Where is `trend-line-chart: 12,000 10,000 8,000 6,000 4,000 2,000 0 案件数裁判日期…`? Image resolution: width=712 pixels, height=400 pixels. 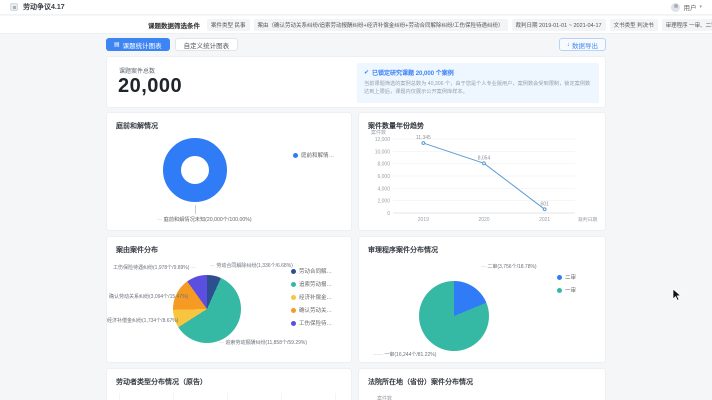
trend-line-chart: 12,000 10,000 8,000 6,000 4,000 2,000 0 案件数裁判日期… is located at coordinates (484, 176).